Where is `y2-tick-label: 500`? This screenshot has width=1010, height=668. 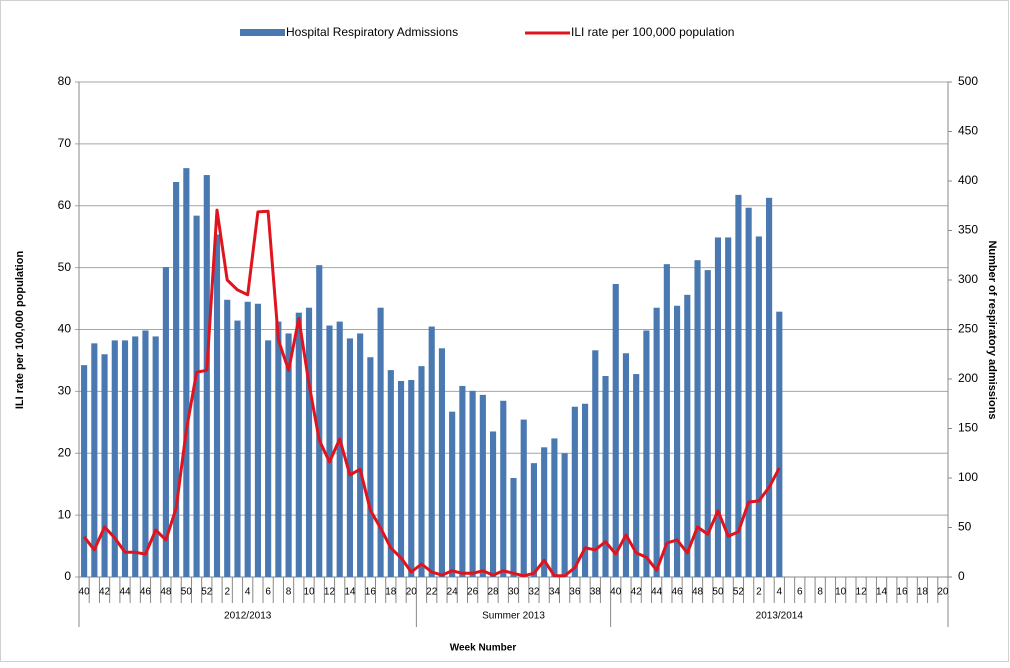 y2-tick-label: 500 is located at coordinates (968, 81).